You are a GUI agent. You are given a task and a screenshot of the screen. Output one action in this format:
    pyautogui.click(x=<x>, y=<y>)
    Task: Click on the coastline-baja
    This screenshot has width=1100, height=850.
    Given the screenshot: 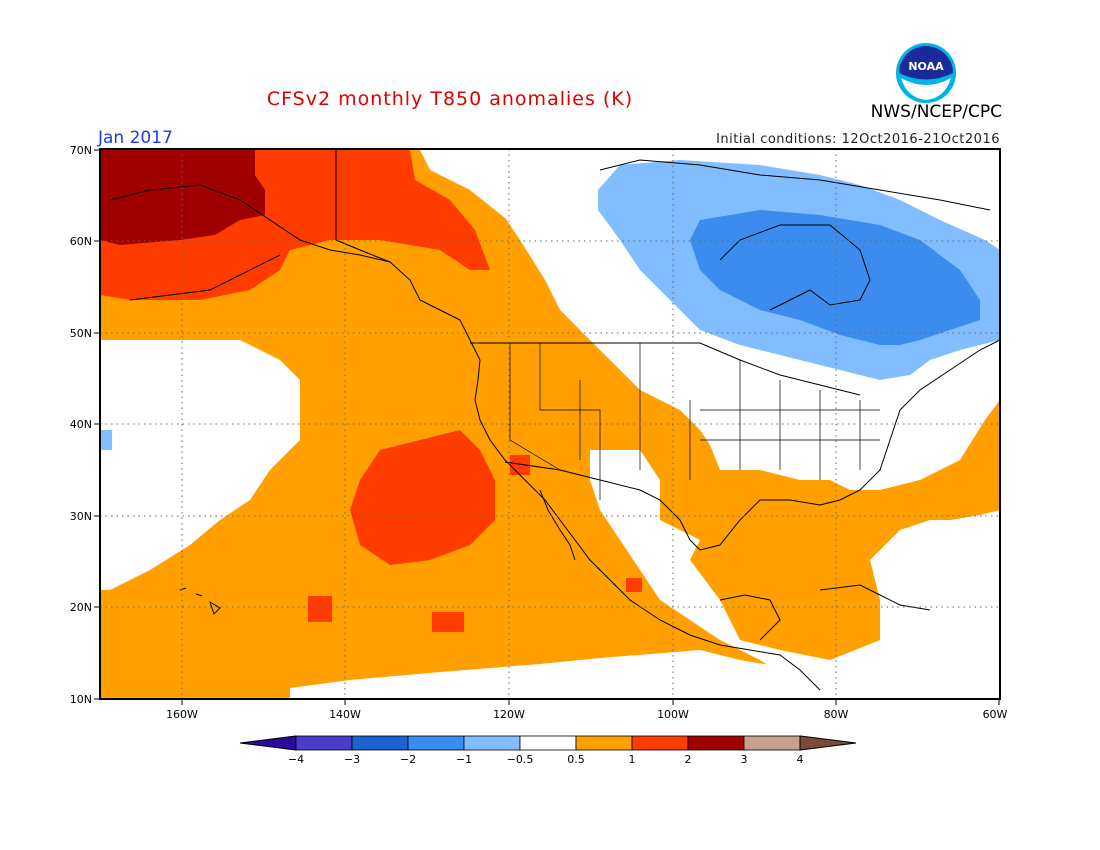 What is the action you would take?
    pyautogui.click(x=557, y=525)
    